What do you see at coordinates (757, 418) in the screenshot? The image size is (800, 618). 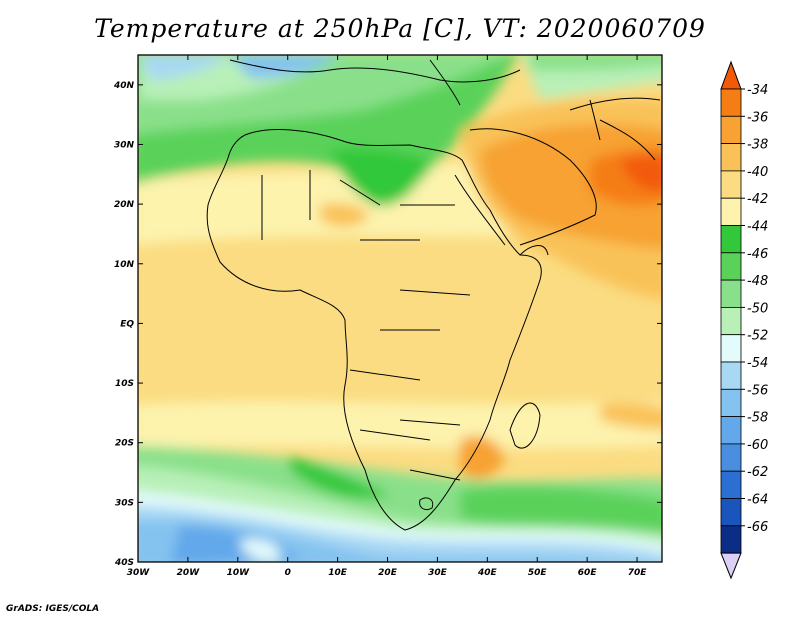 I see `colorbar-label: -58` at bounding box center [757, 418].